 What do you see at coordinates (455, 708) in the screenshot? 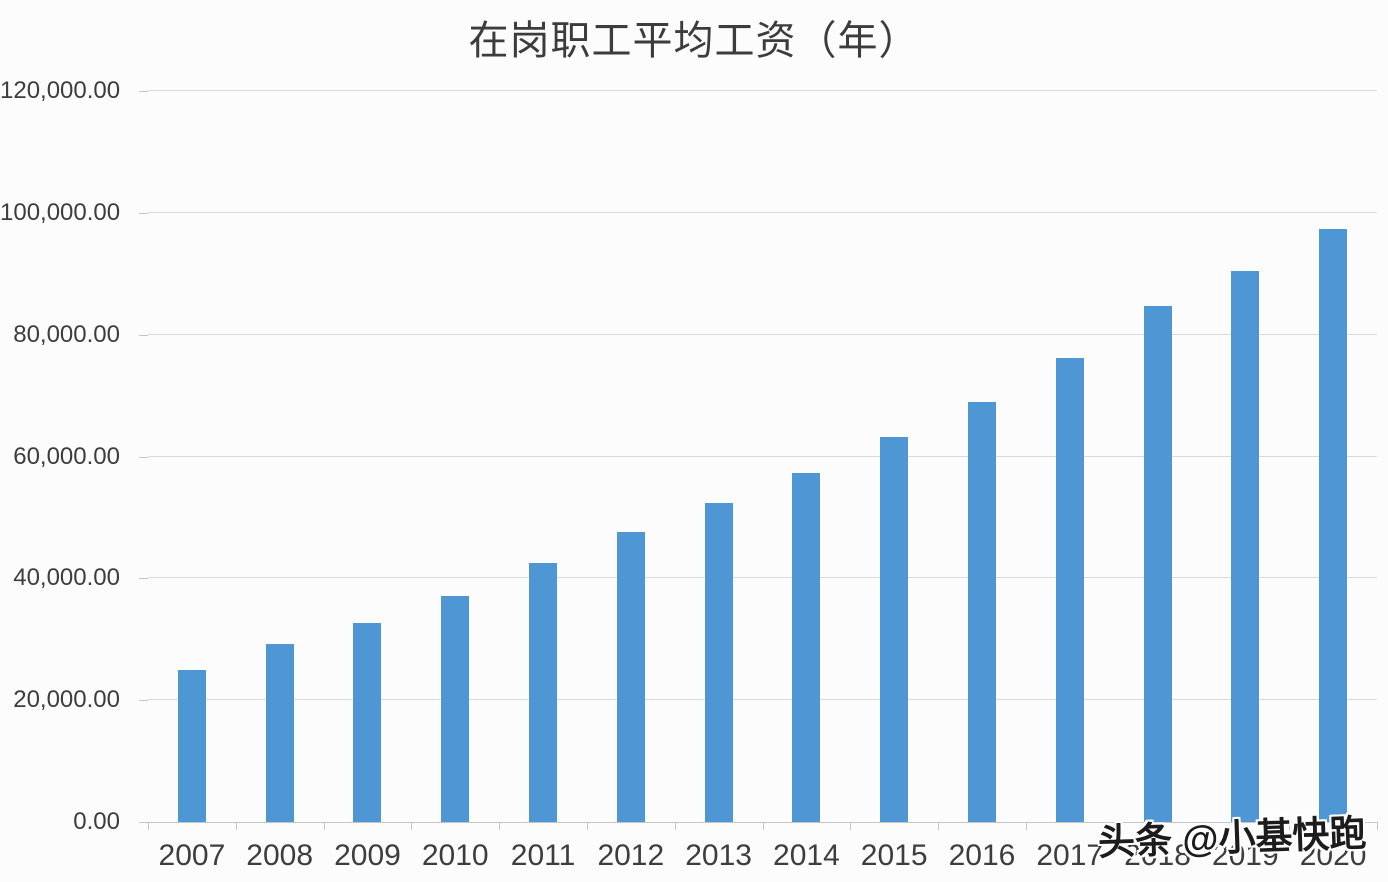
I see `bar-2010` at bounding box center [455, 708].